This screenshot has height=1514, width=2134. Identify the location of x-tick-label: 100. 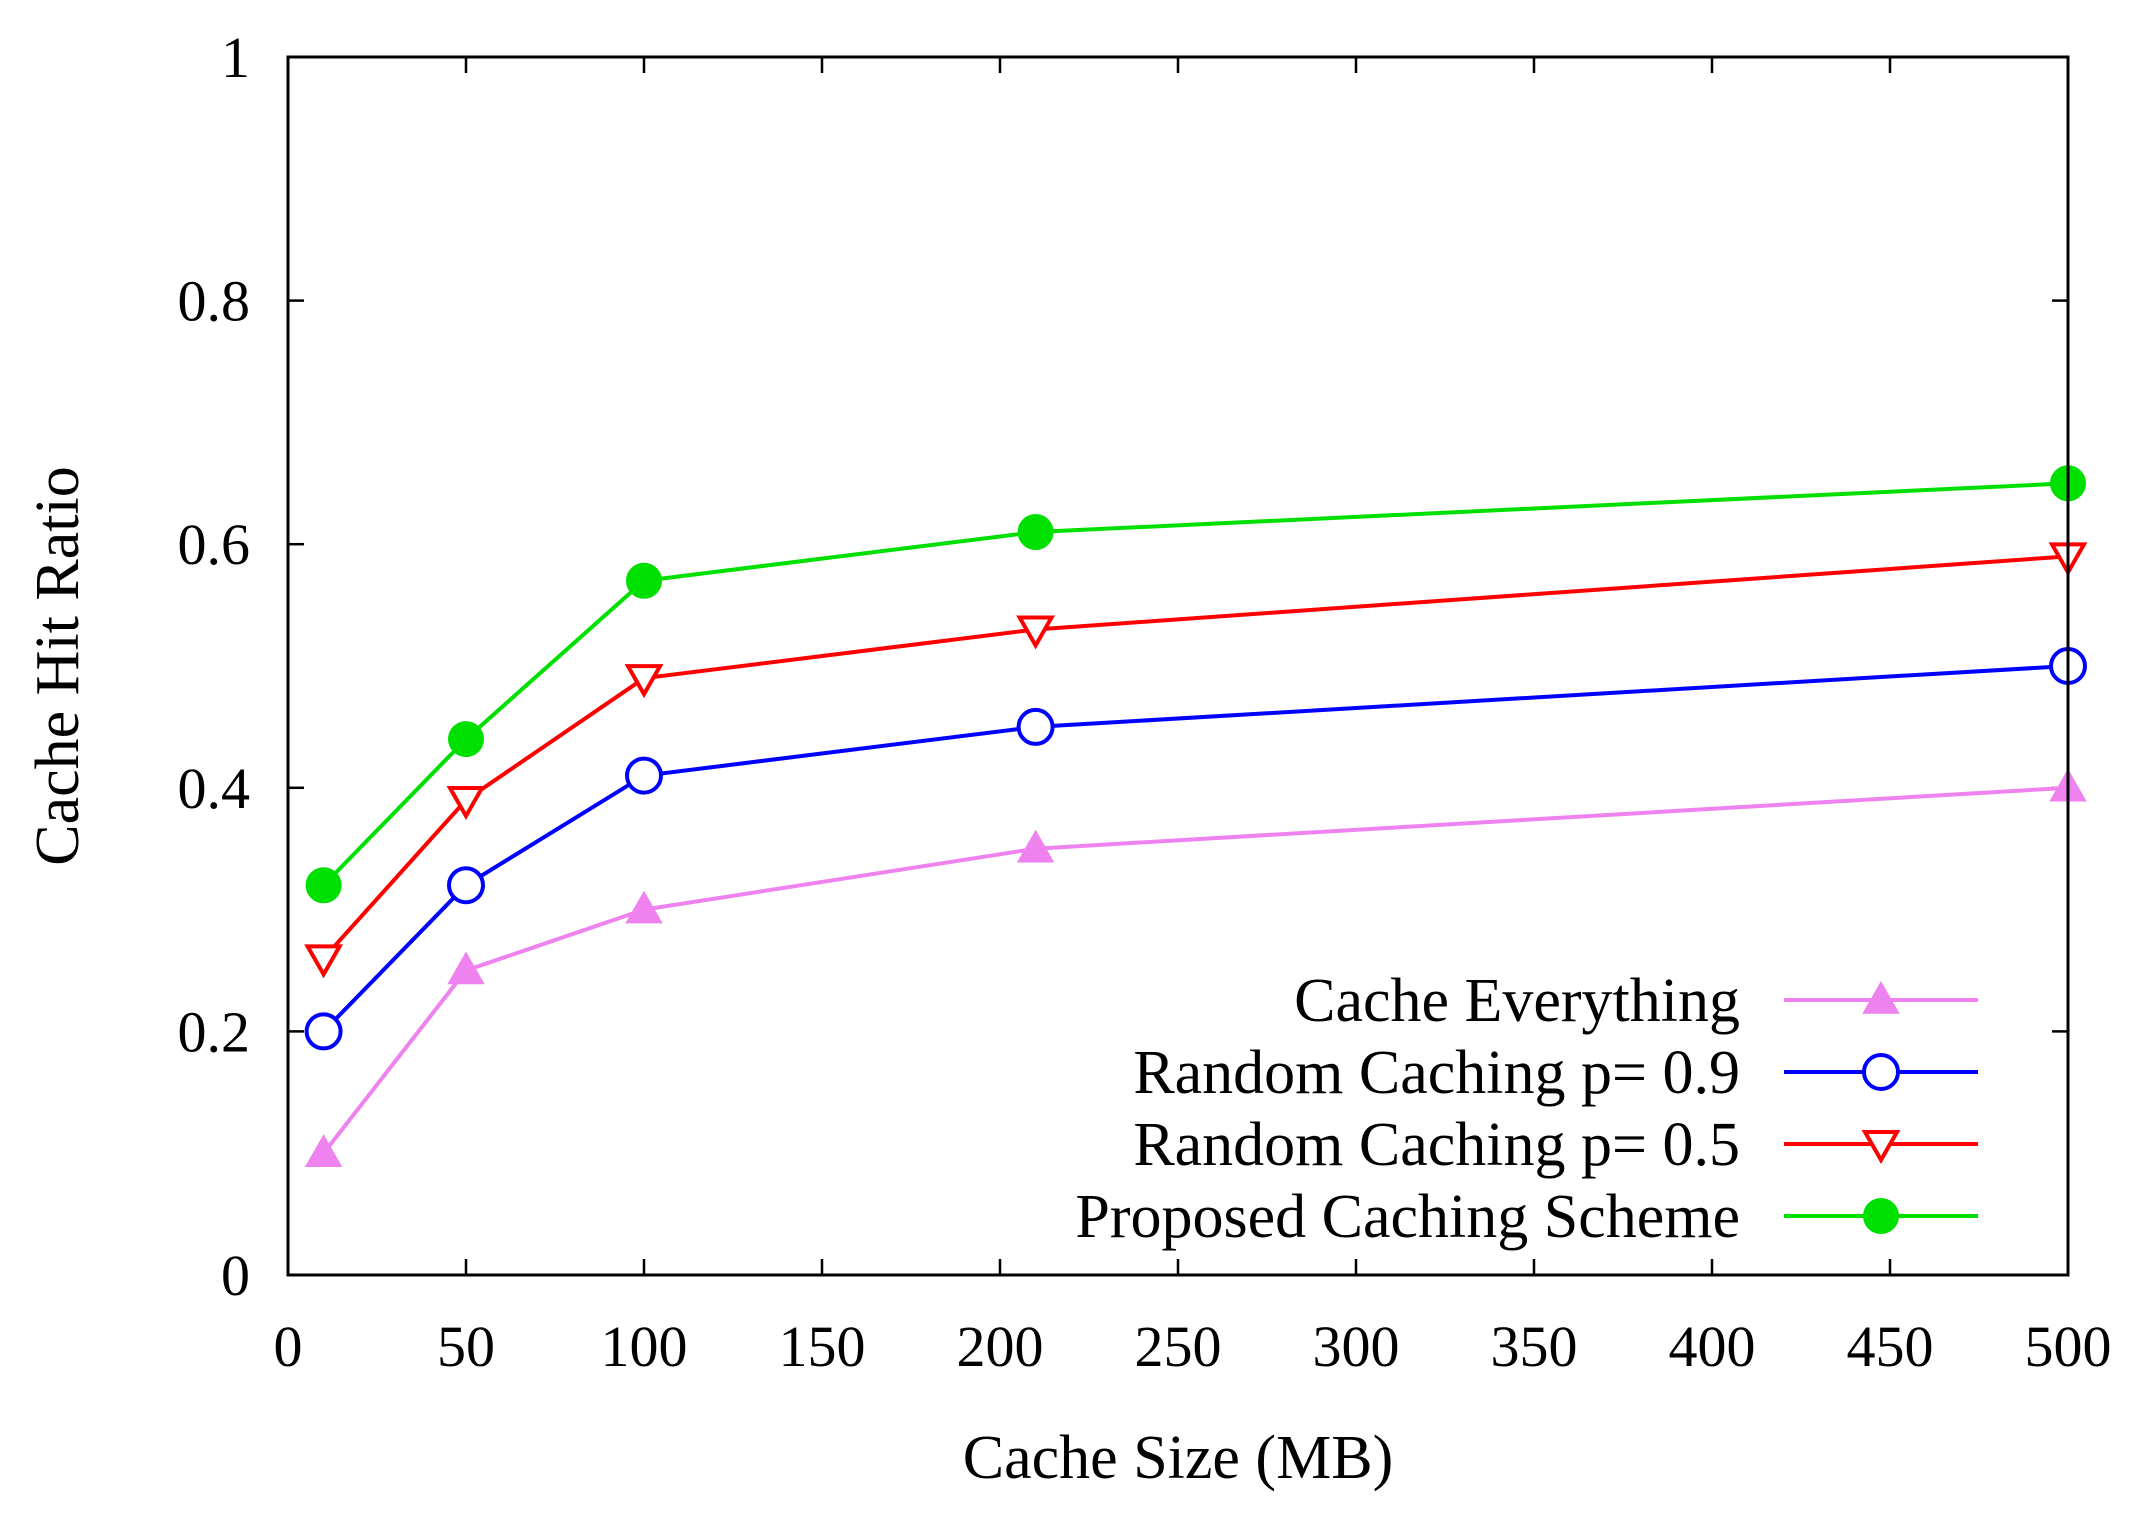
(644, 1346).